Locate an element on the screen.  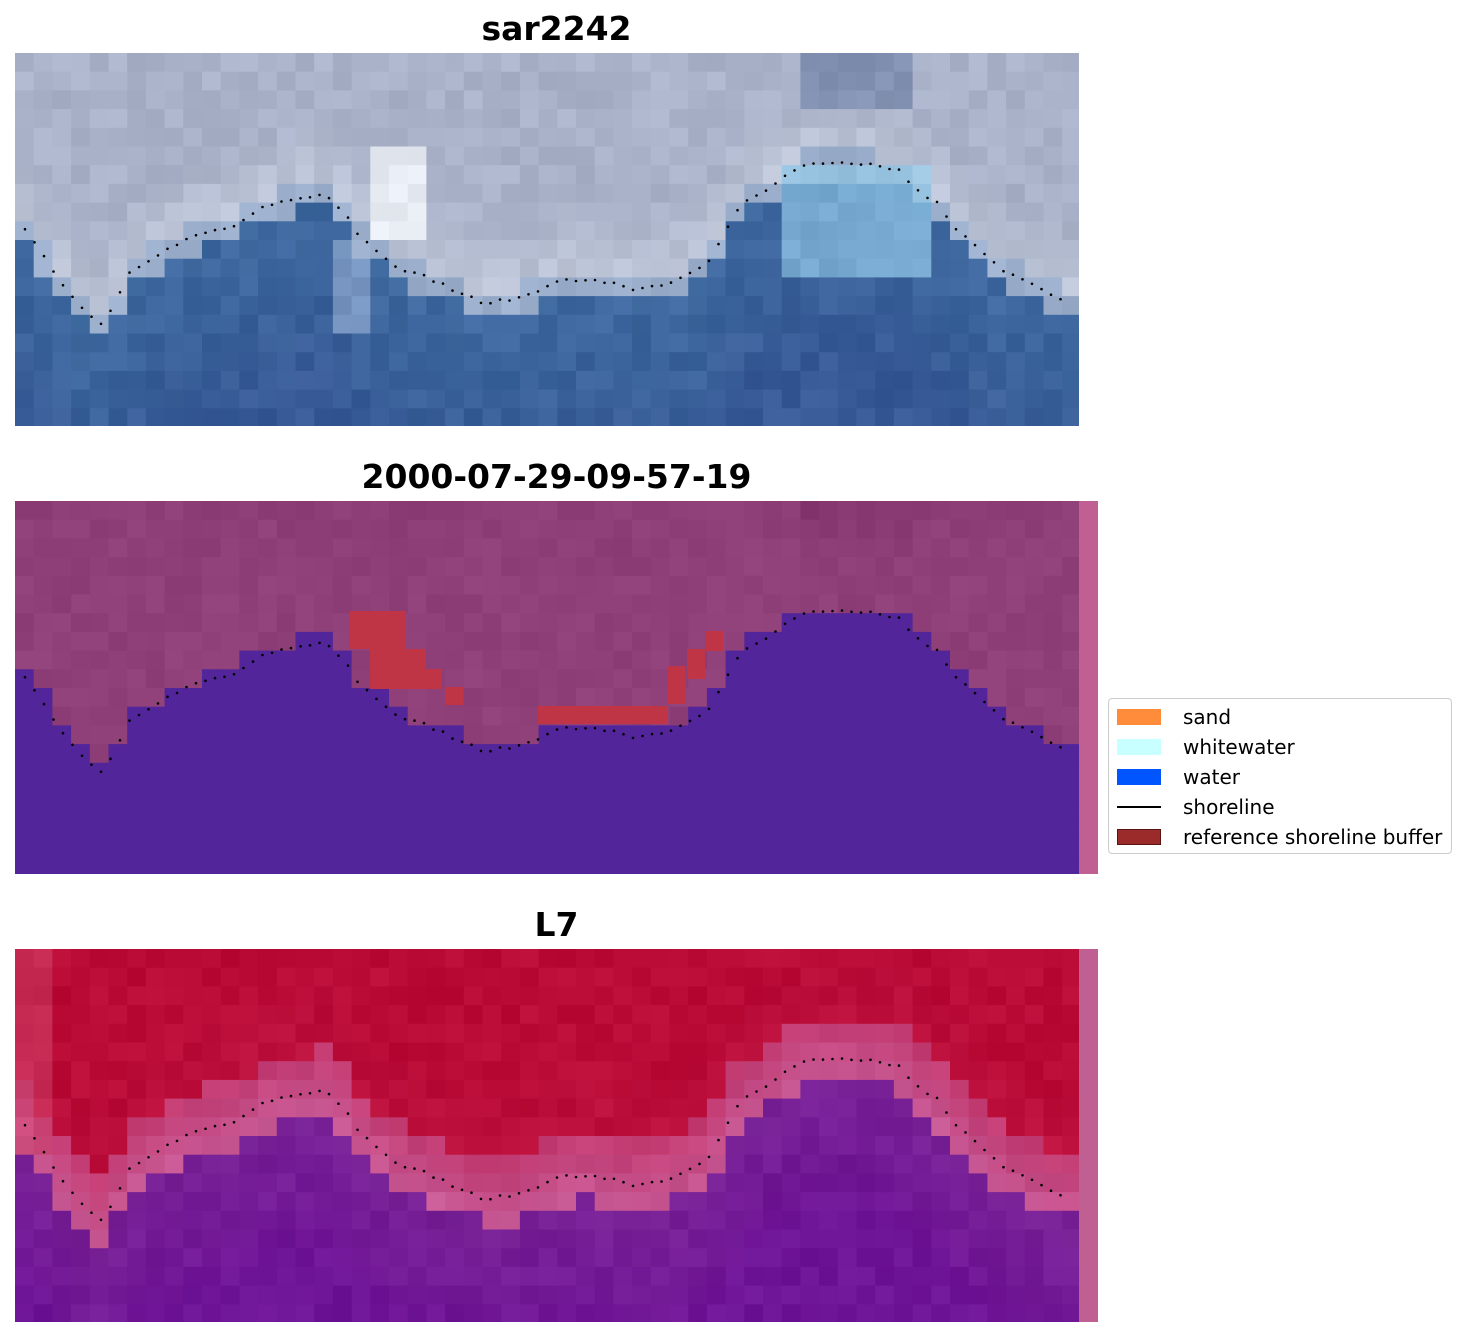
colorbar-strip is located at coordinates (1088, 1135).